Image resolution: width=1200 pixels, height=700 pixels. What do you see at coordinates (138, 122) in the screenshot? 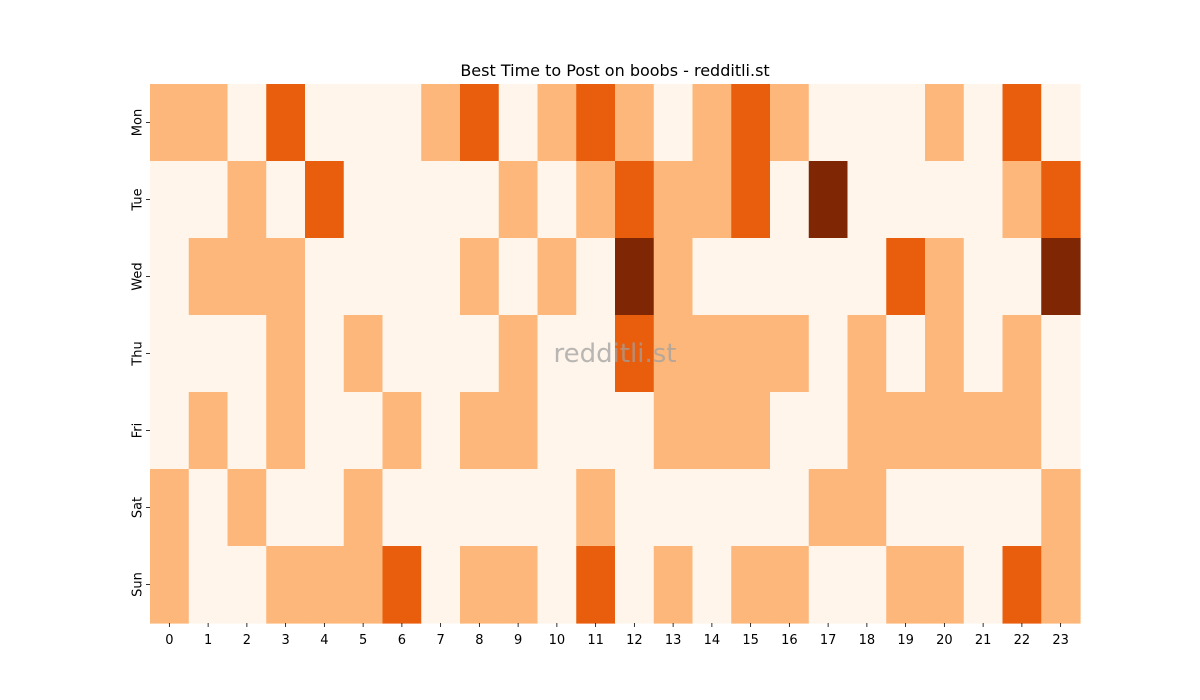
I see `y-tick-label-Mon: Mon` at bounding box center [138, 122].